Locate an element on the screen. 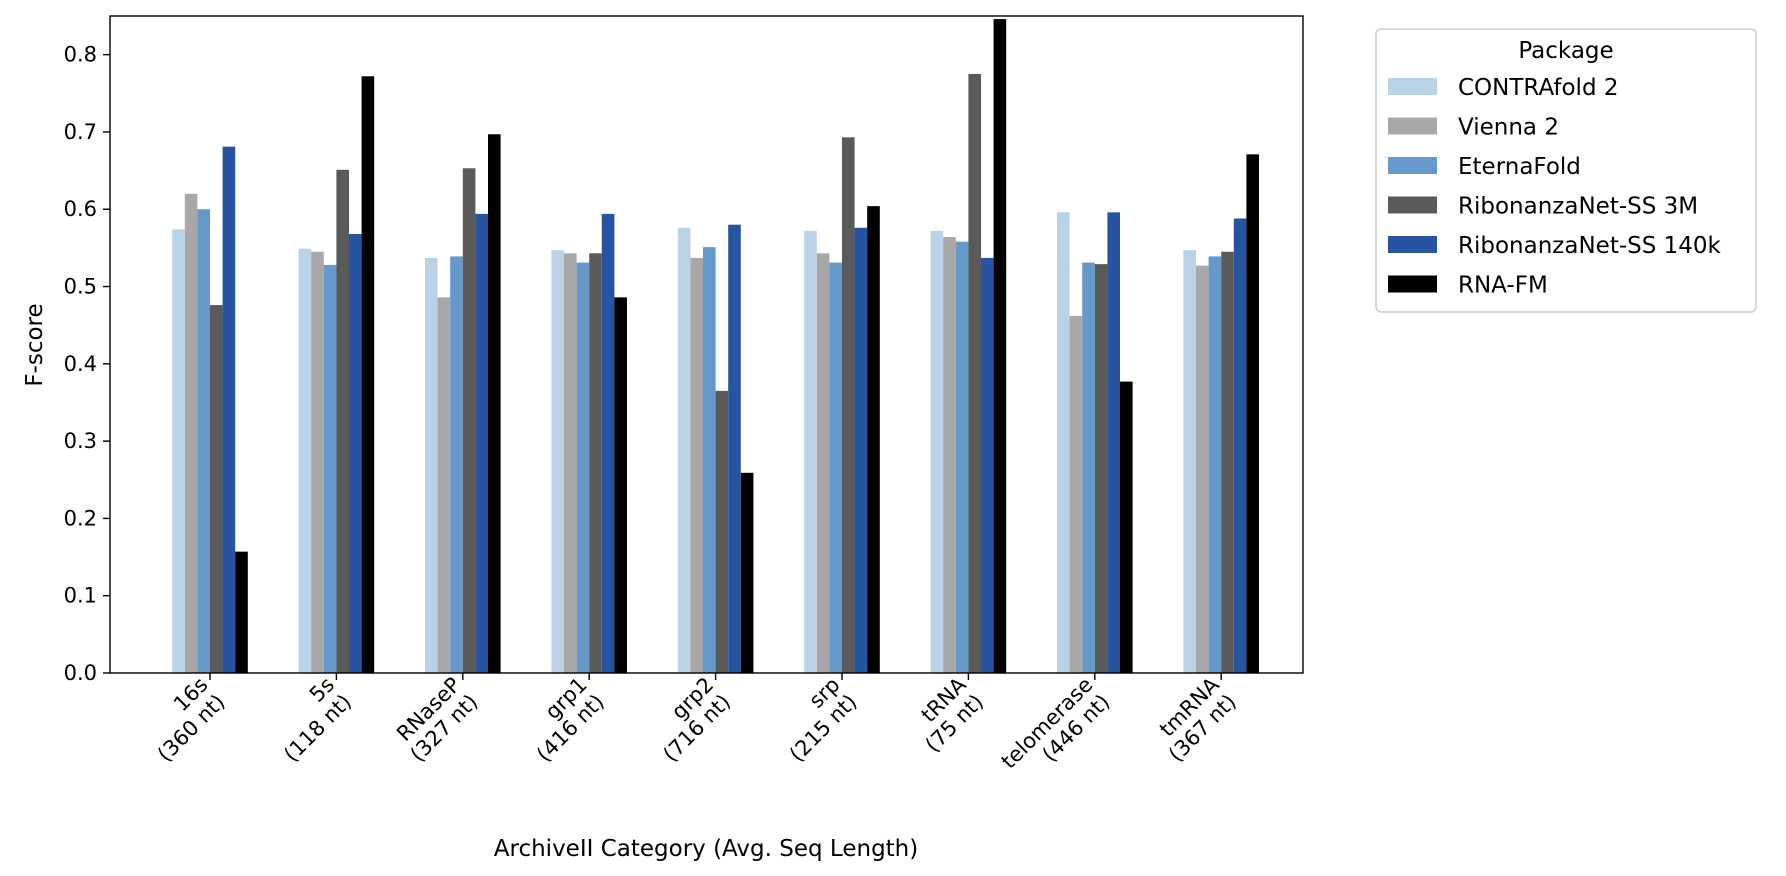 This screenshot has height=876, width=1786. legend-box is located at coordinates (1566, 170).